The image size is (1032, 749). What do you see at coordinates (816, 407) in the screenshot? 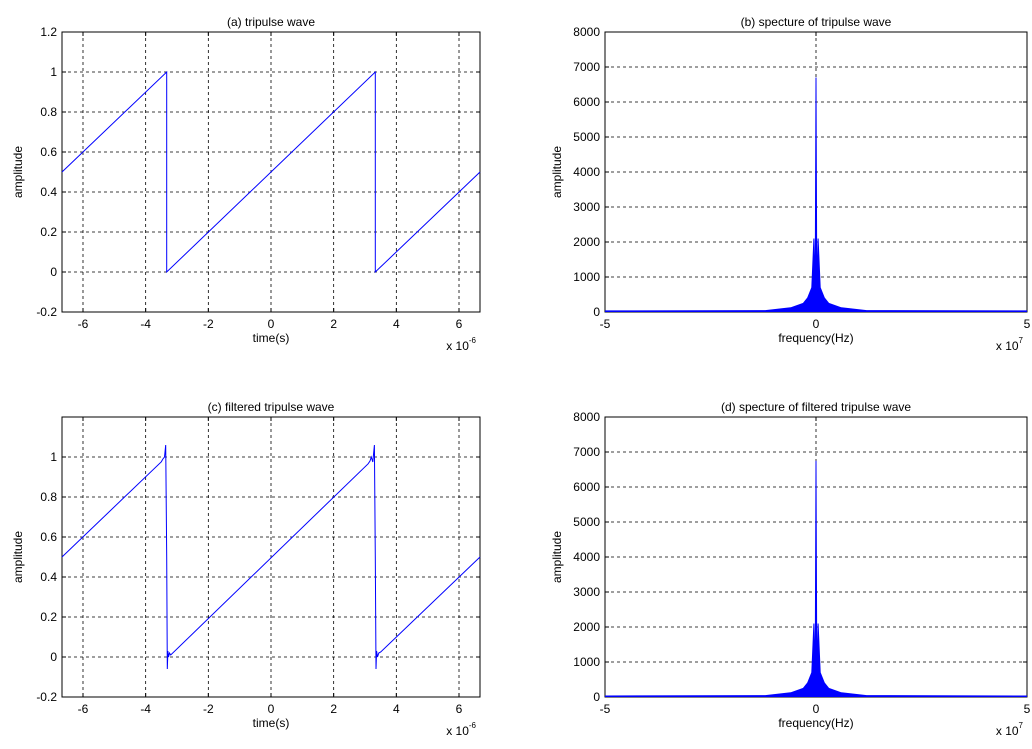
I see `chart-title: (d) specture of filtered tripulse wave` at bounding box center [816, 407].